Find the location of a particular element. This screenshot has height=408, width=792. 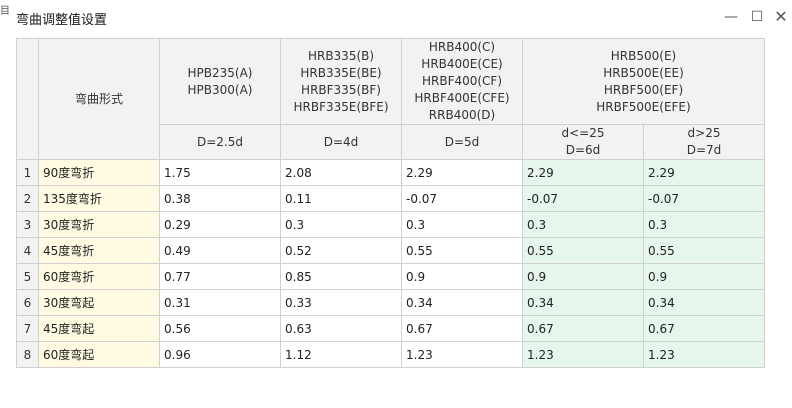

row-number: 1 is located at coordinates (27, 172).